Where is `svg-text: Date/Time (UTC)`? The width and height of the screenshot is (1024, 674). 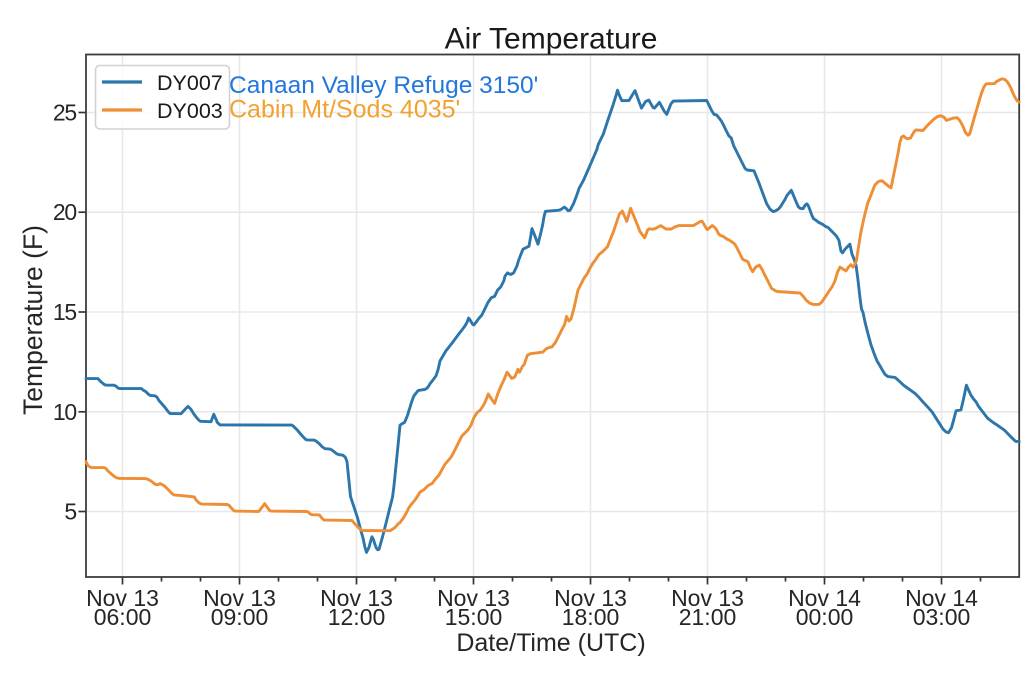 svg-text: Date/Time (UTC) is located at coordinates (550, 643).